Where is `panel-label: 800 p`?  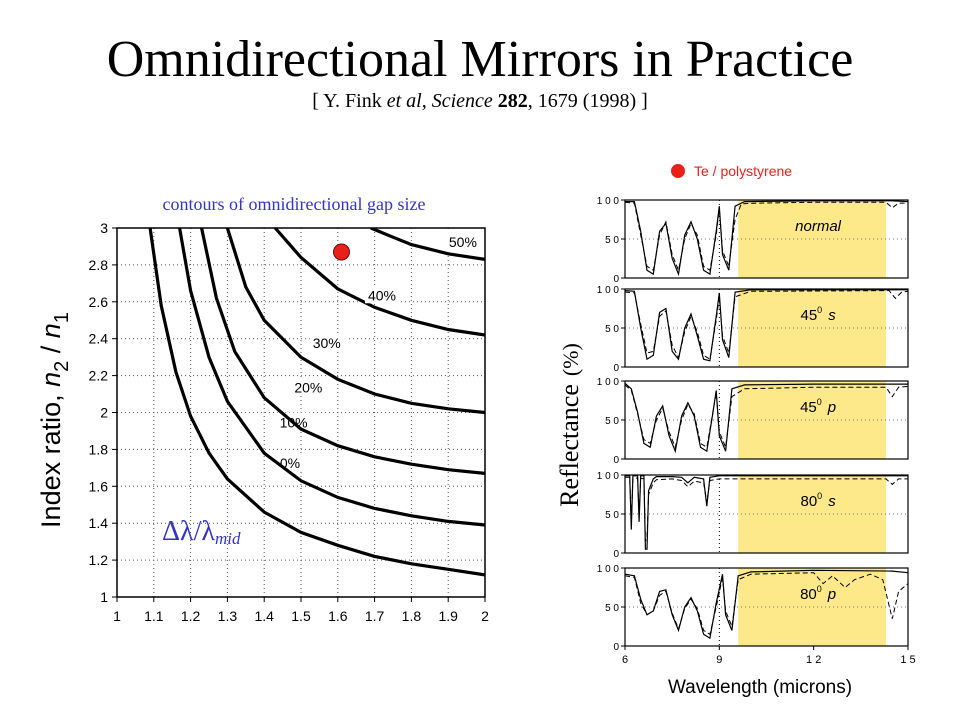 panel-label: 800 p is located at coordinates (818, 593).